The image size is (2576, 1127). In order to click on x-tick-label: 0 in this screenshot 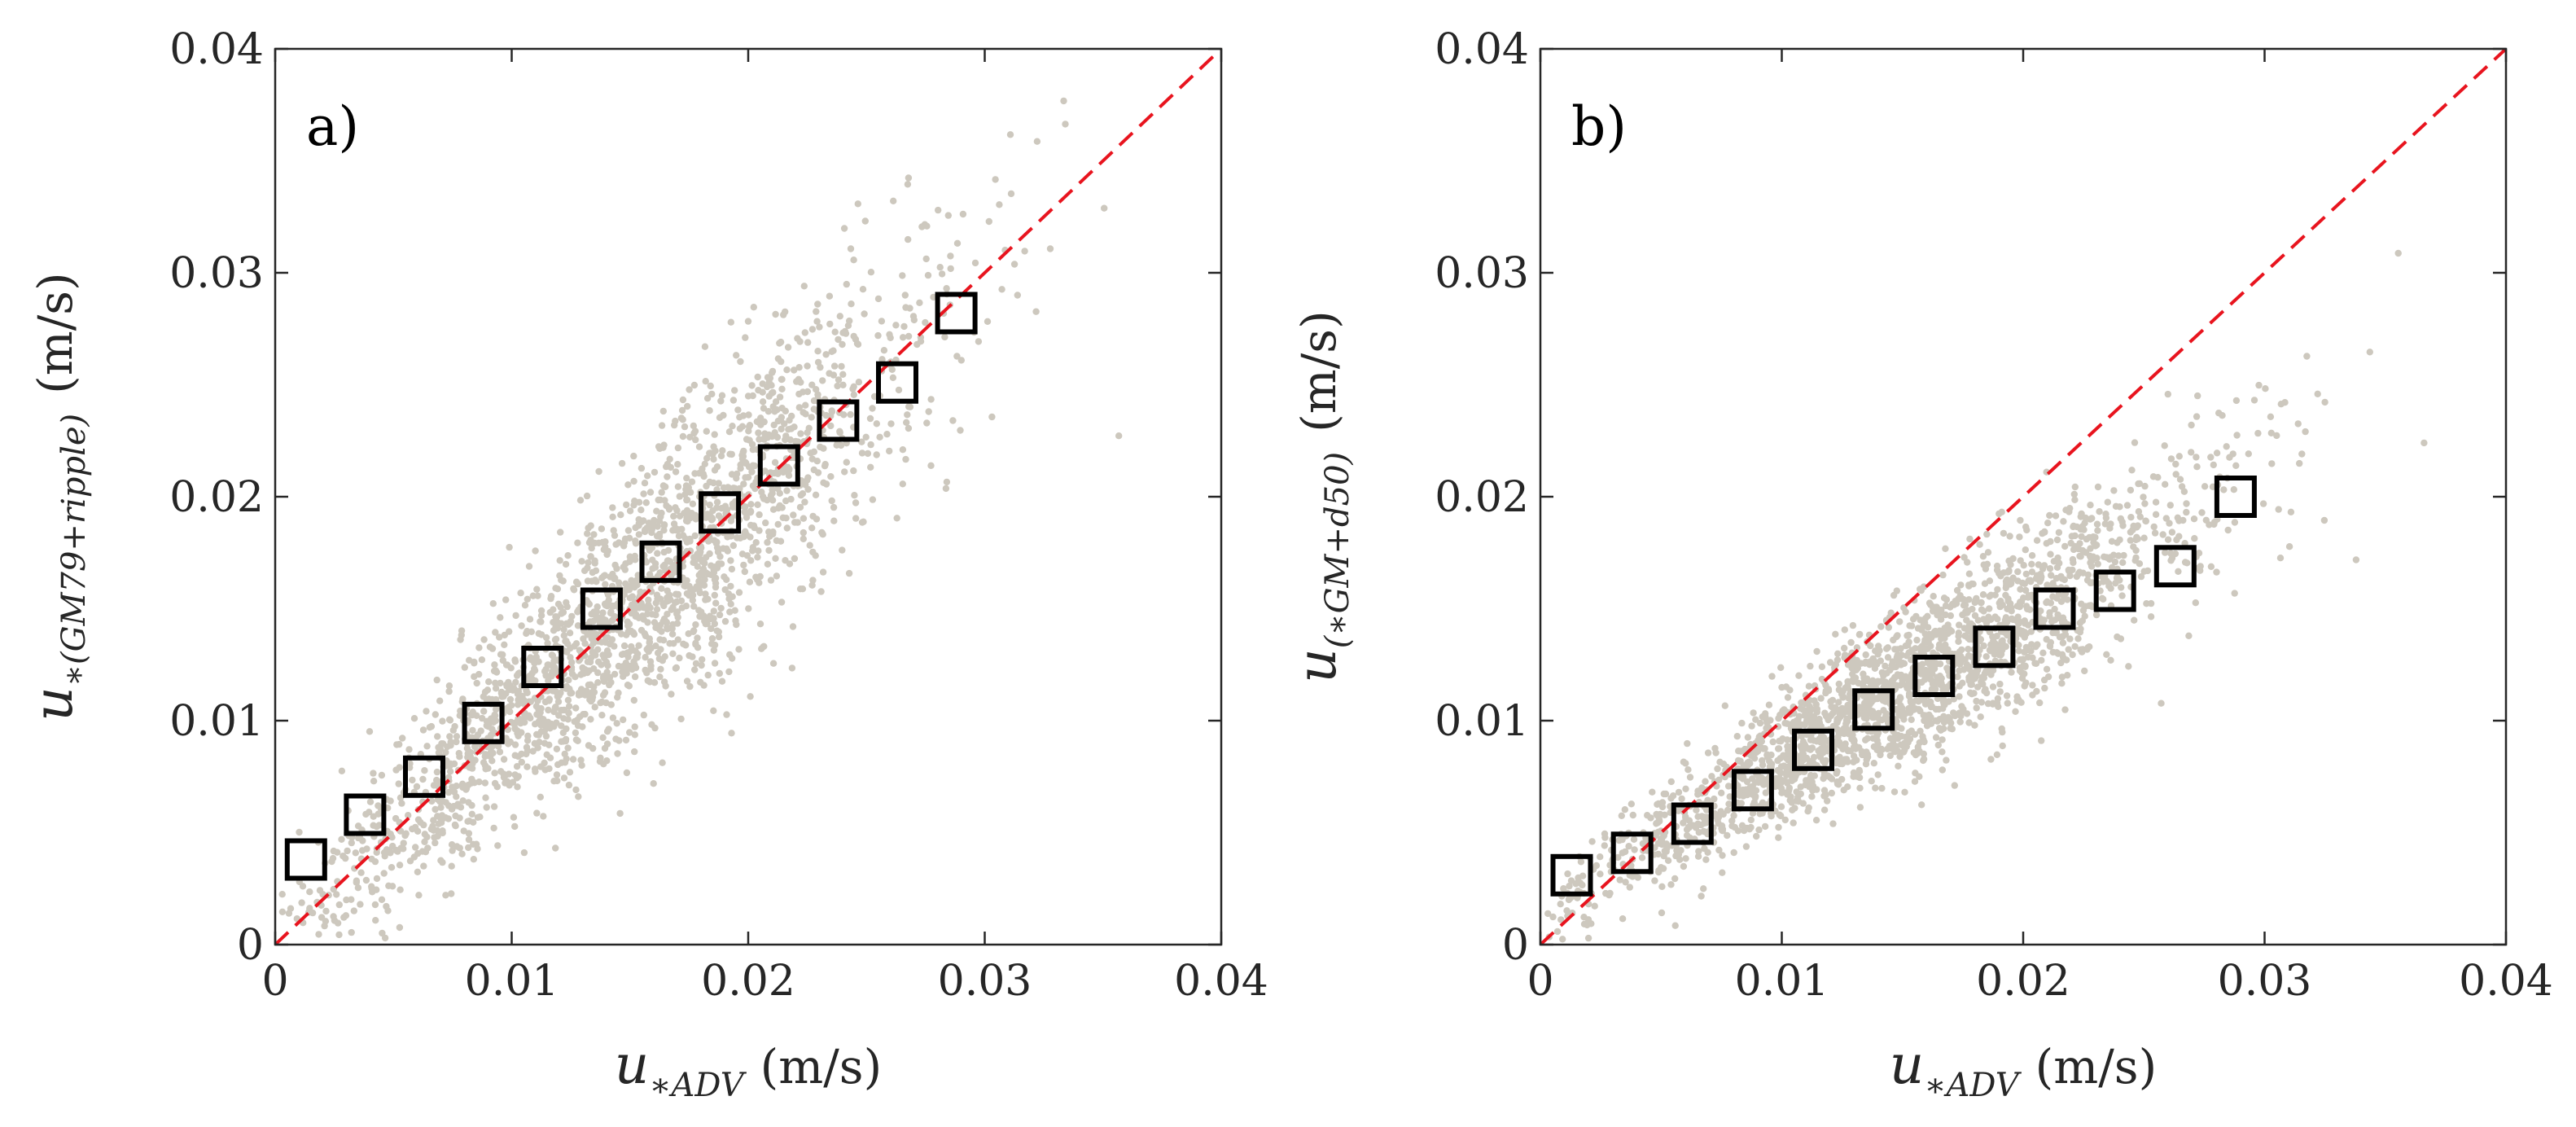, I will do `click(1540, 981)`.